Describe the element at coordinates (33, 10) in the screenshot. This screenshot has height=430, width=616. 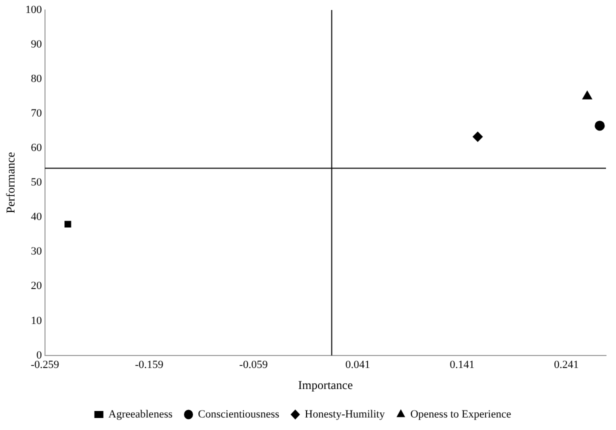
I see `y-tick-label: 100` at that location.